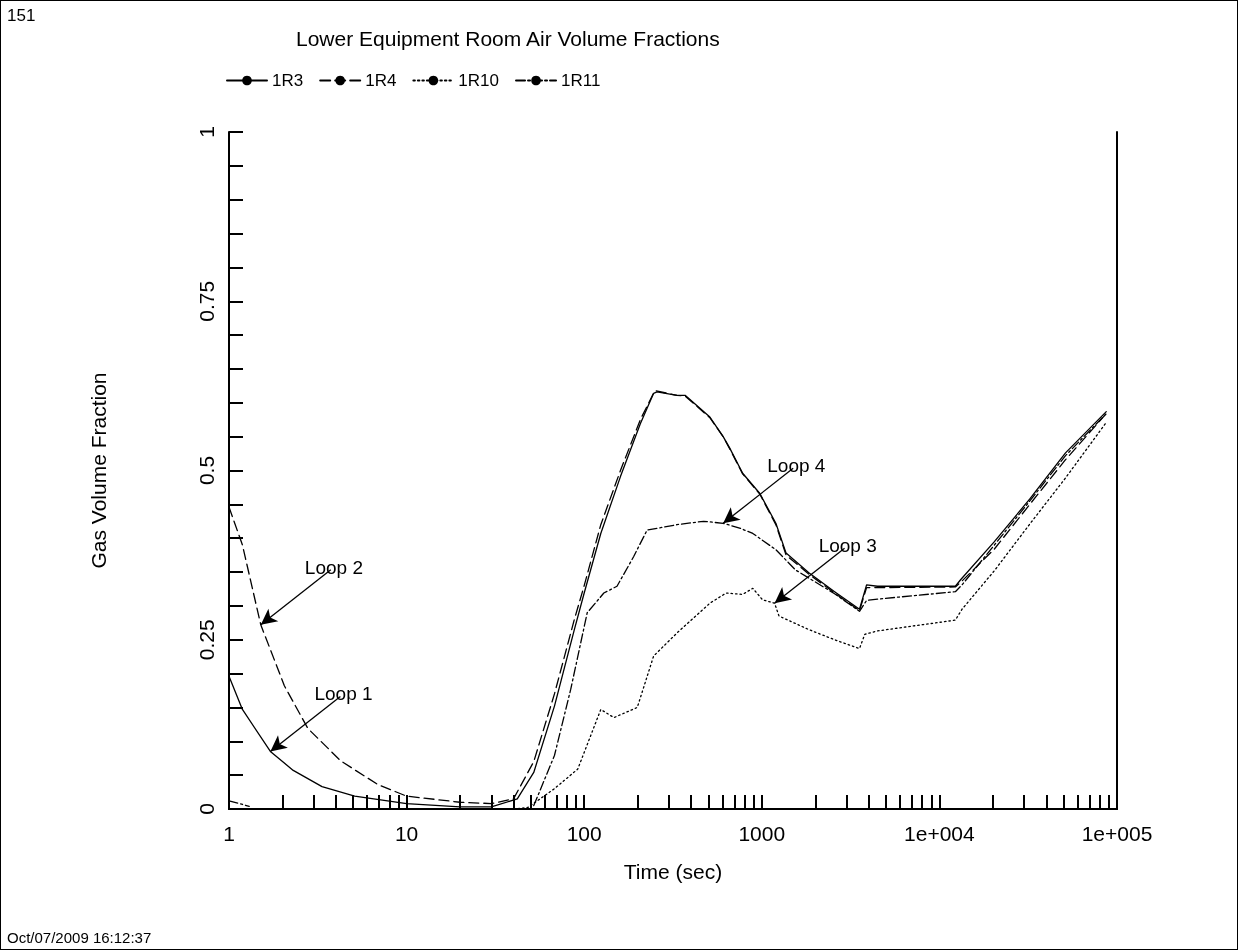 The width and height of the screenshot is (1238, 950). I want to click on text: Oct/07/2009 16:12:37, so click(79, 937).